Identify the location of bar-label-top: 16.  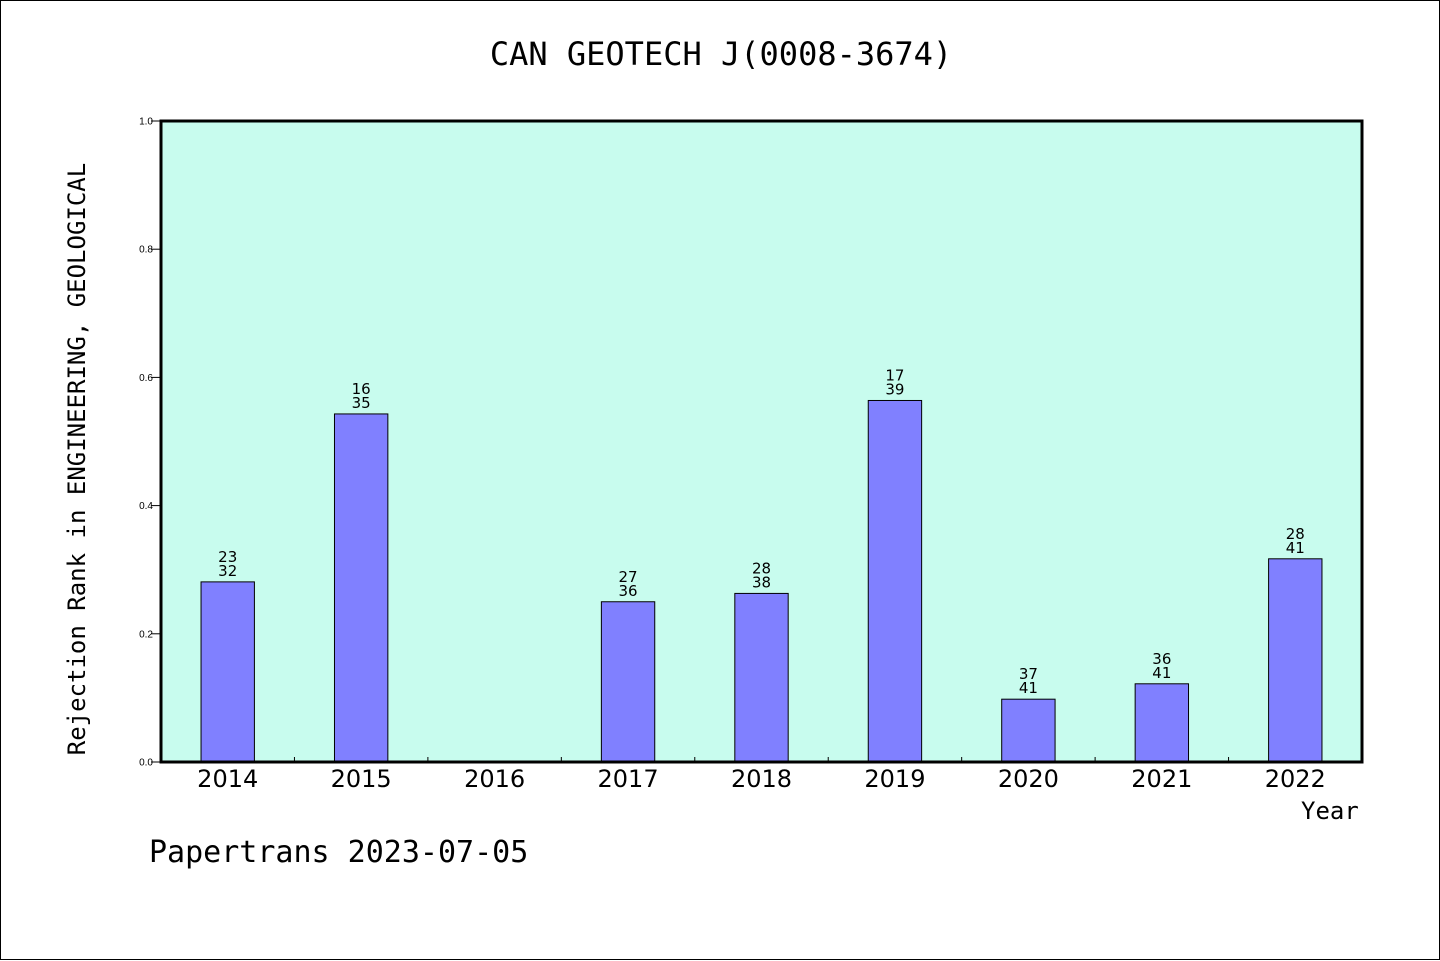
(361, 389).